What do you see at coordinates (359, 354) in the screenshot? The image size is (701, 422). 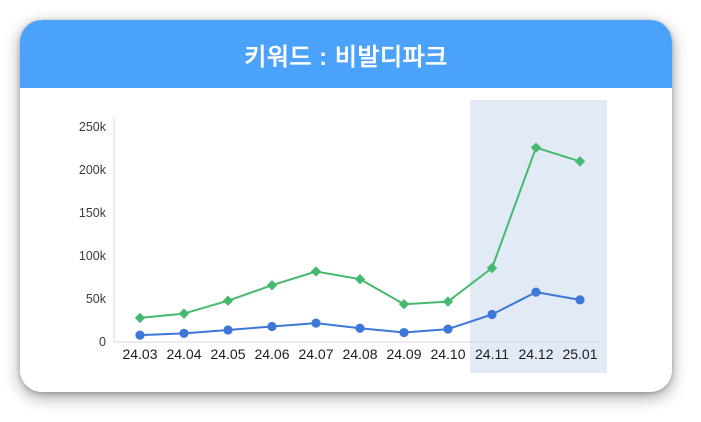 I see `x-category-label: 24.08` at bounding box center [359, 354].